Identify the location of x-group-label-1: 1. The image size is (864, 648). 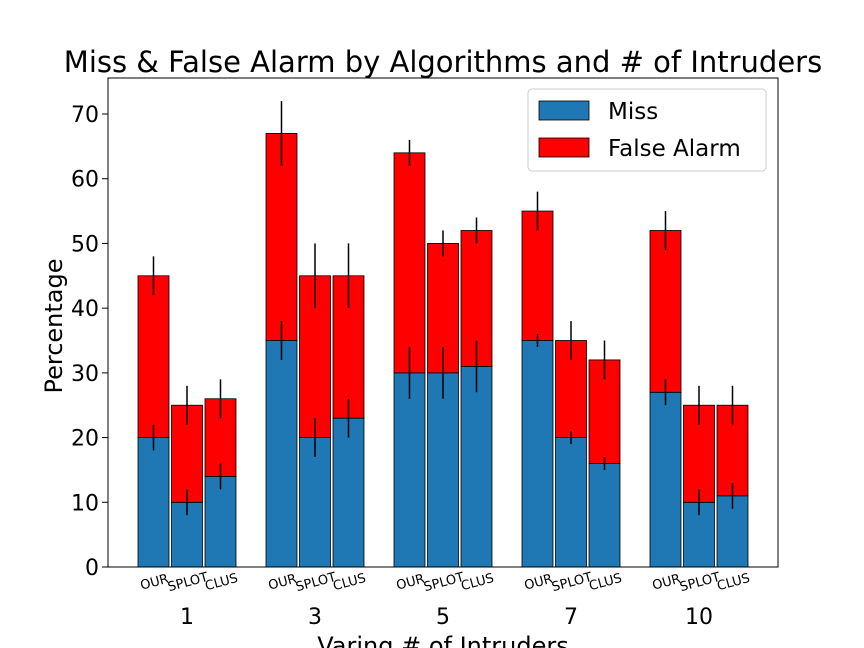
(187, 617).